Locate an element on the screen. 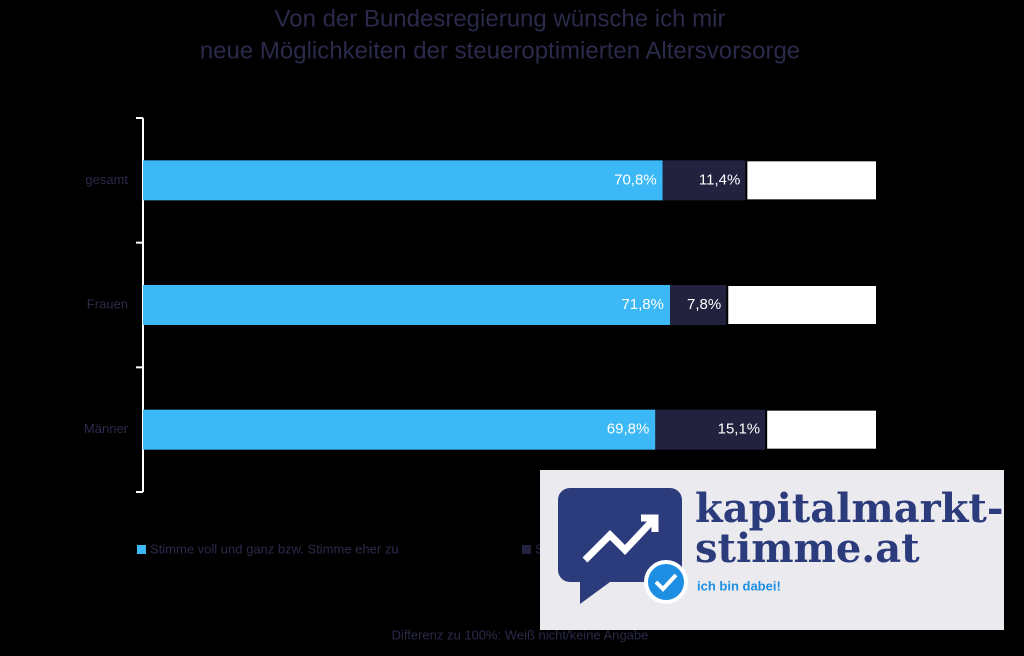  category-label: Männer is located at coordinates (106, 428).